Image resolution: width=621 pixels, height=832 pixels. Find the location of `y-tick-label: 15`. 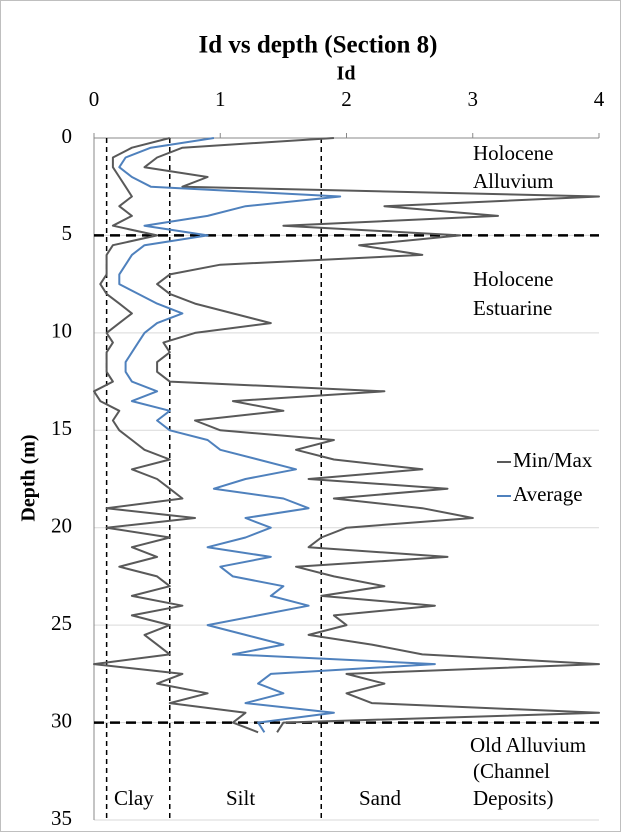

y-tick-label: 15 is located at coordinates (61, 428).